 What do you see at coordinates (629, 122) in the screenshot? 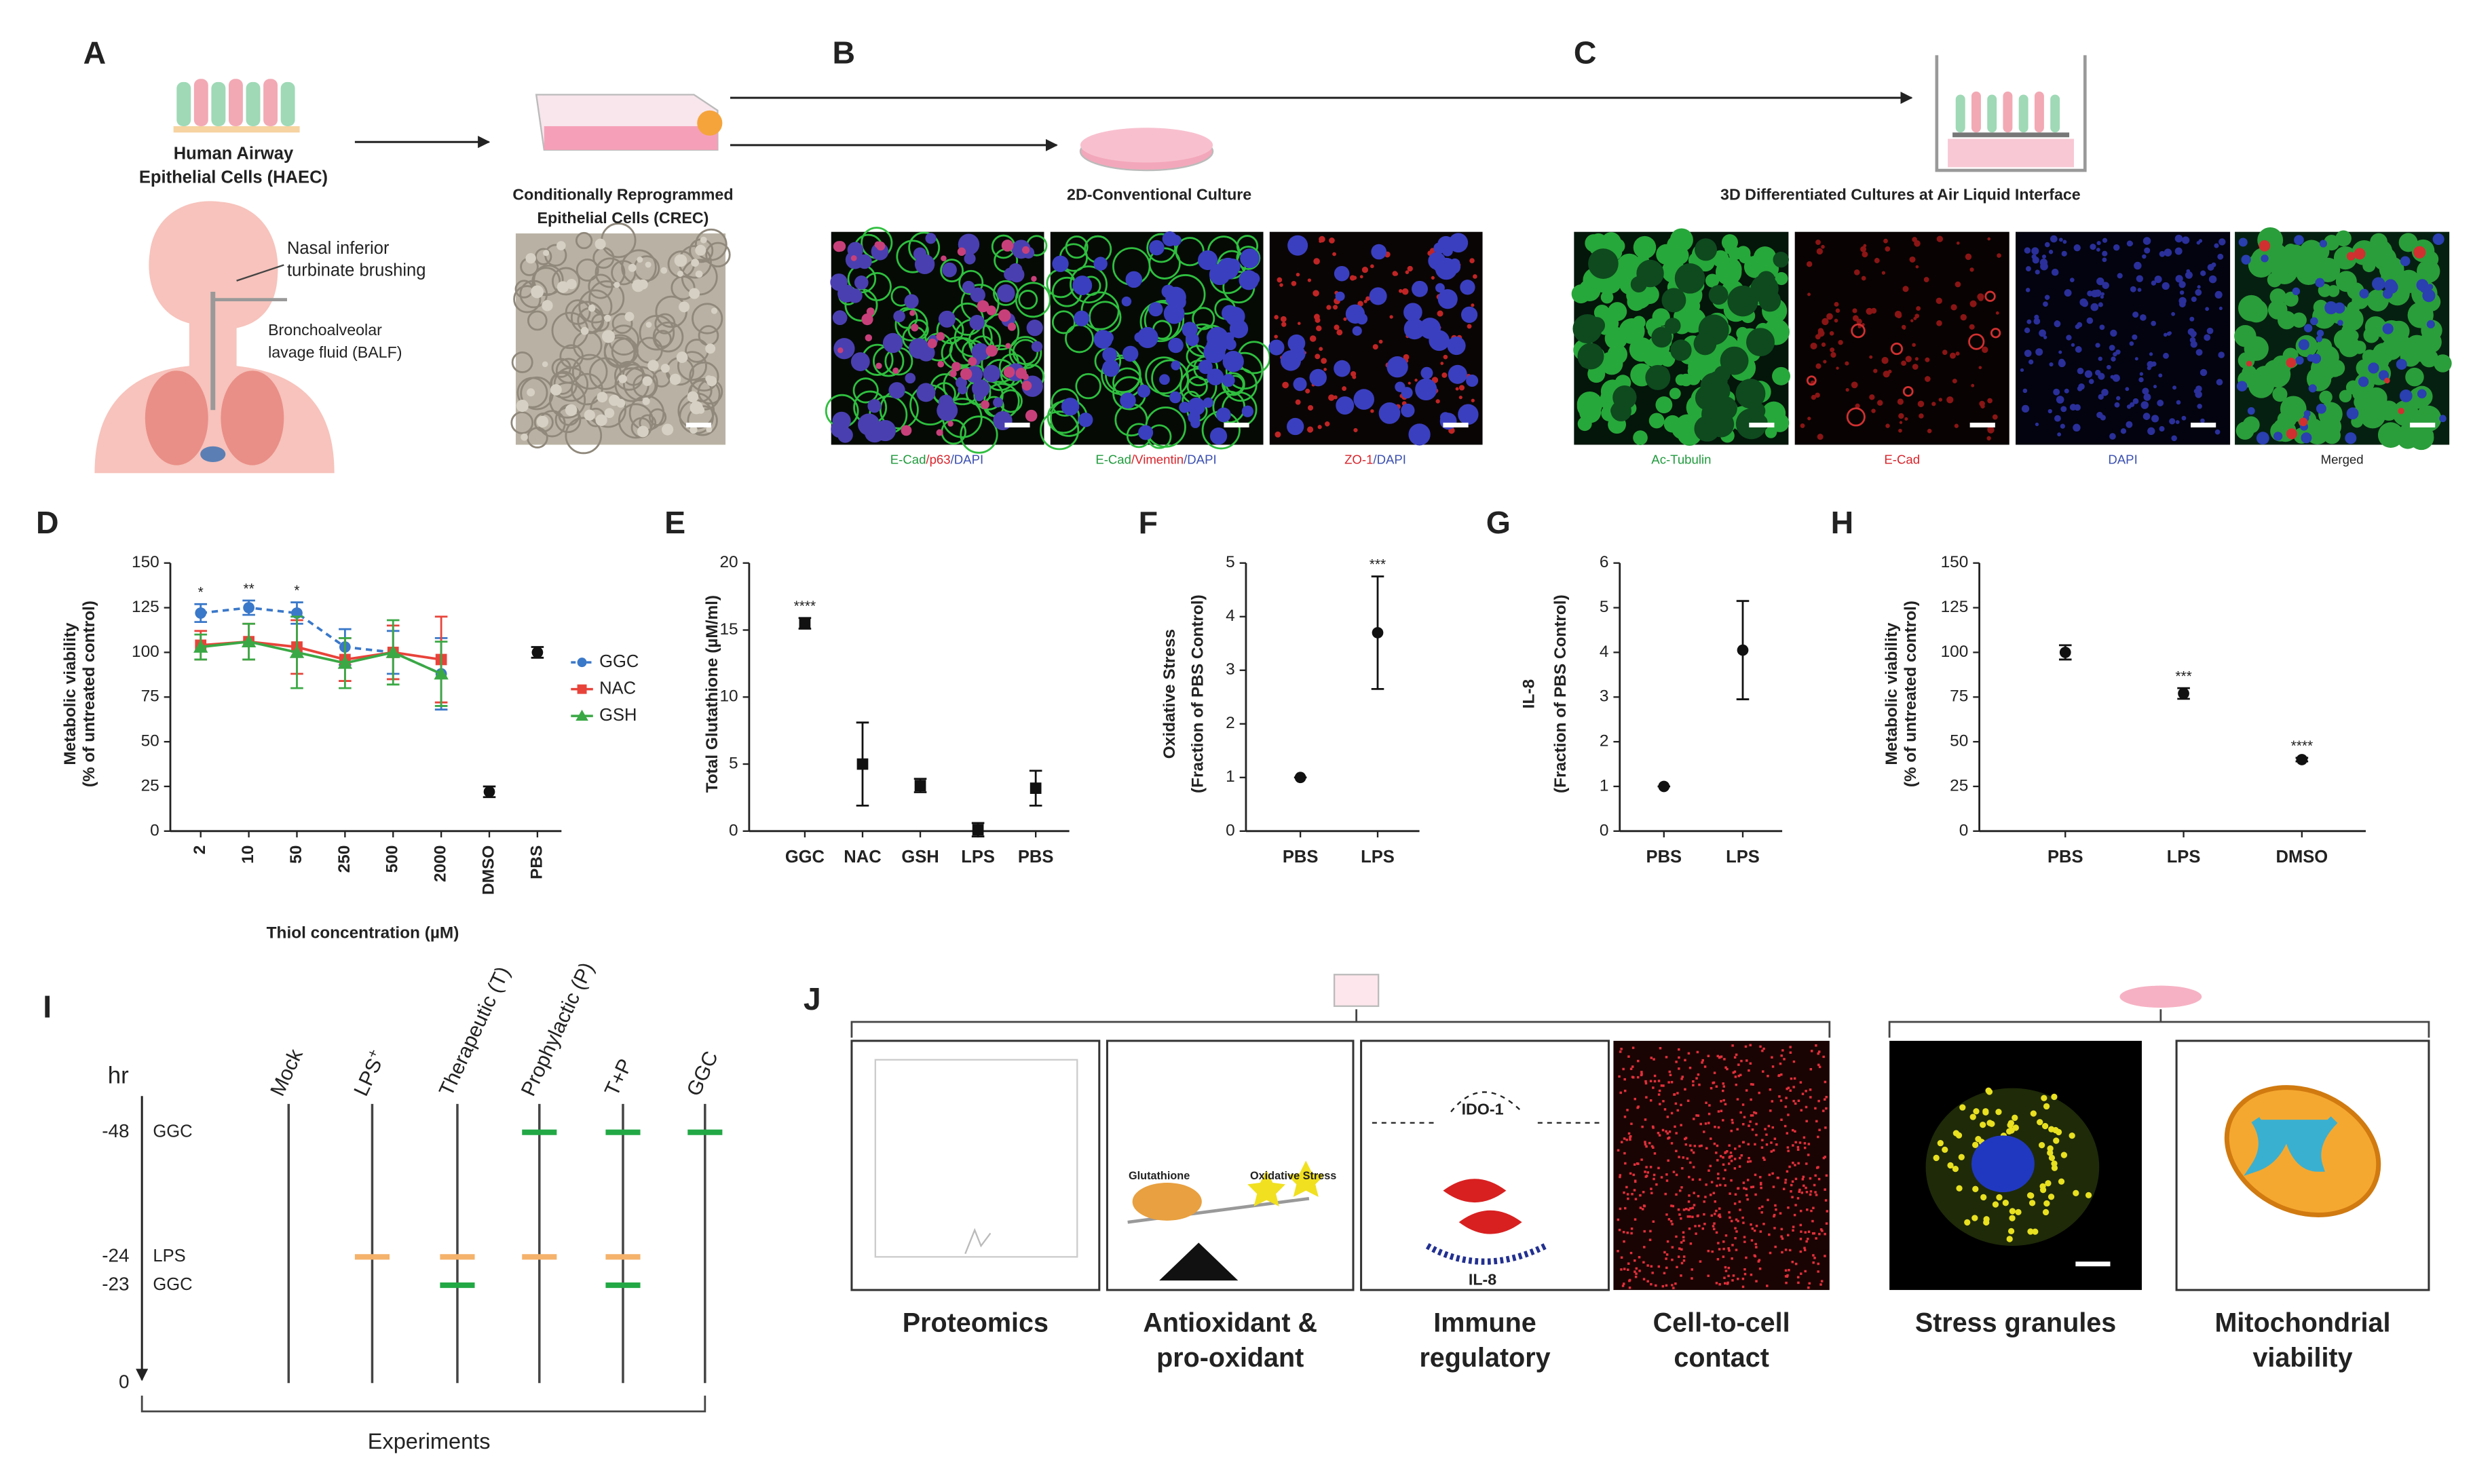
I see `flask` at bounding box center [629, 122].